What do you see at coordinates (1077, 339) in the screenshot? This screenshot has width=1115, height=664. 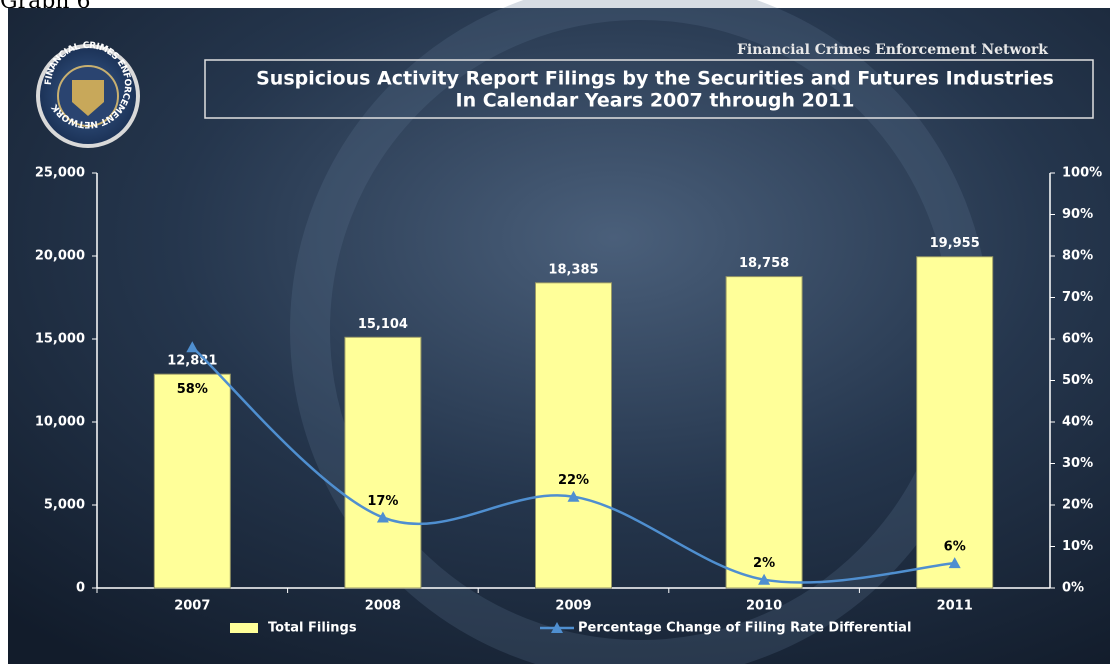 I see `y2-tick-label: 60%` at bounding box center [1077, 339].